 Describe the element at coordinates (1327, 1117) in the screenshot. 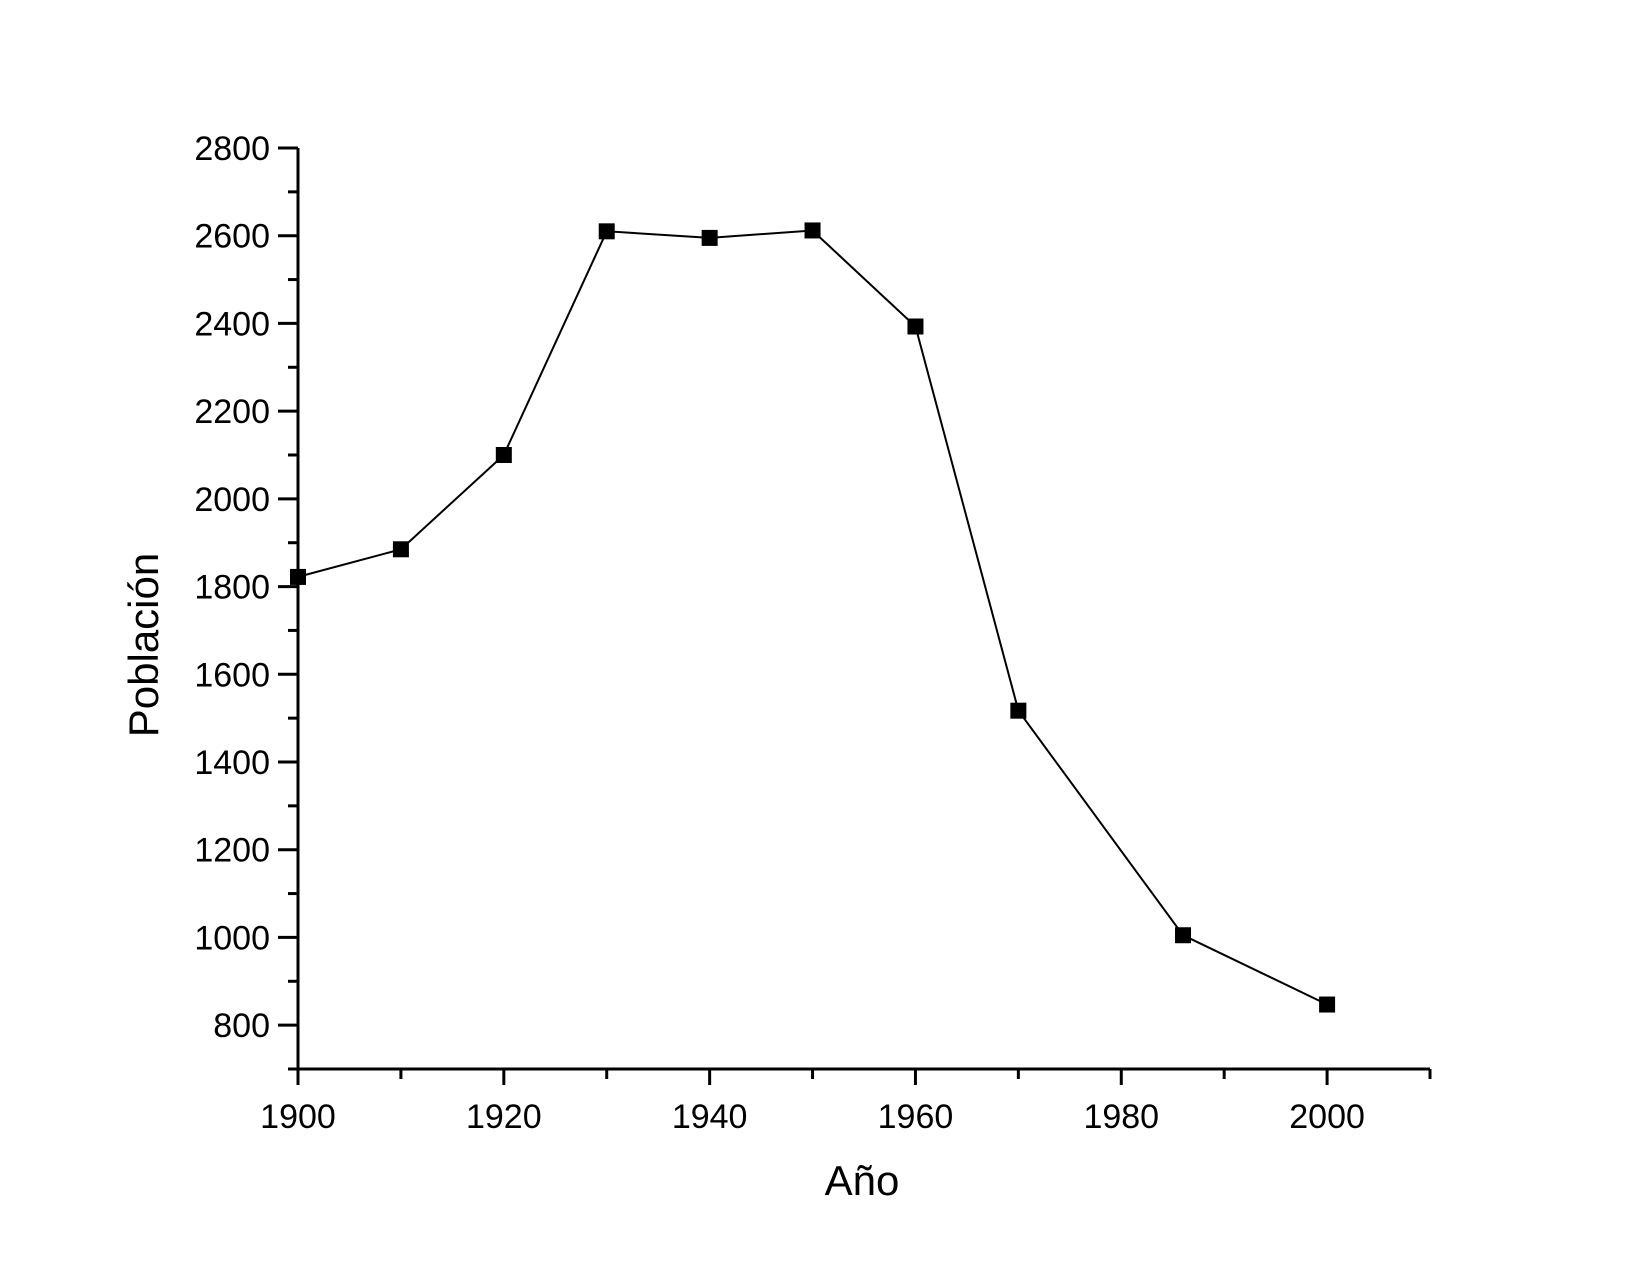

I see `x-tick-label: 2000` at that location.